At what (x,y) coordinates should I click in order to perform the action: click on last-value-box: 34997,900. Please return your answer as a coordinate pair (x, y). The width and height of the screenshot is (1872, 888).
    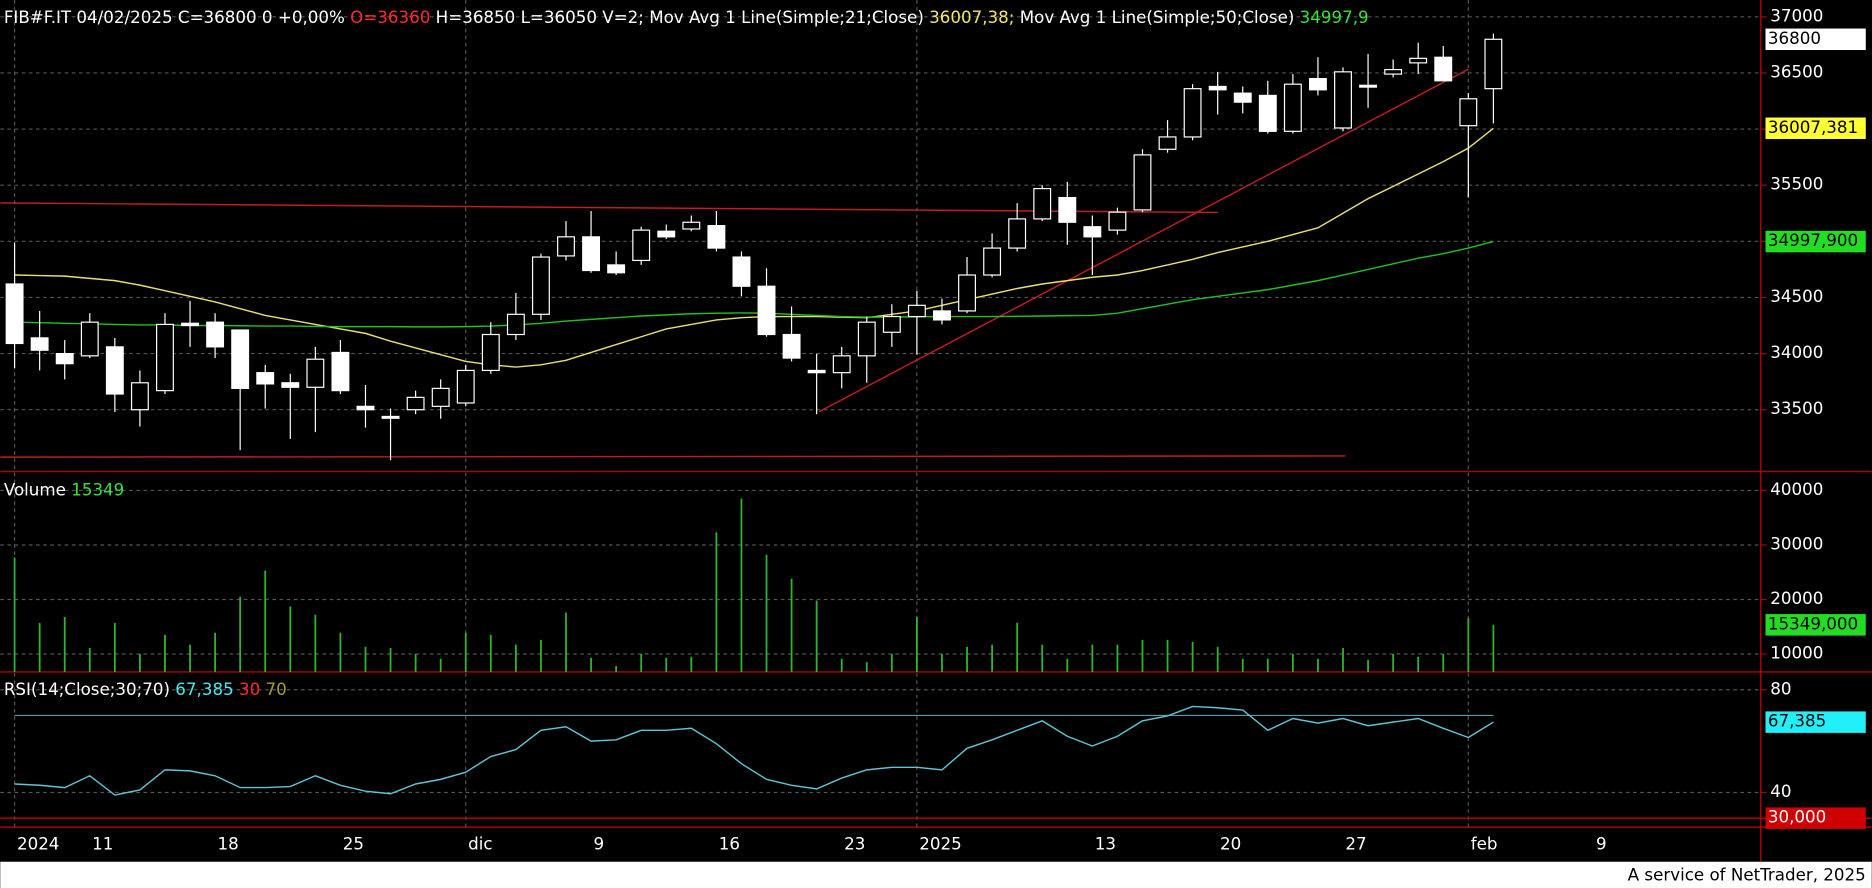
    Looking at the image, I should click on (1815, 241).